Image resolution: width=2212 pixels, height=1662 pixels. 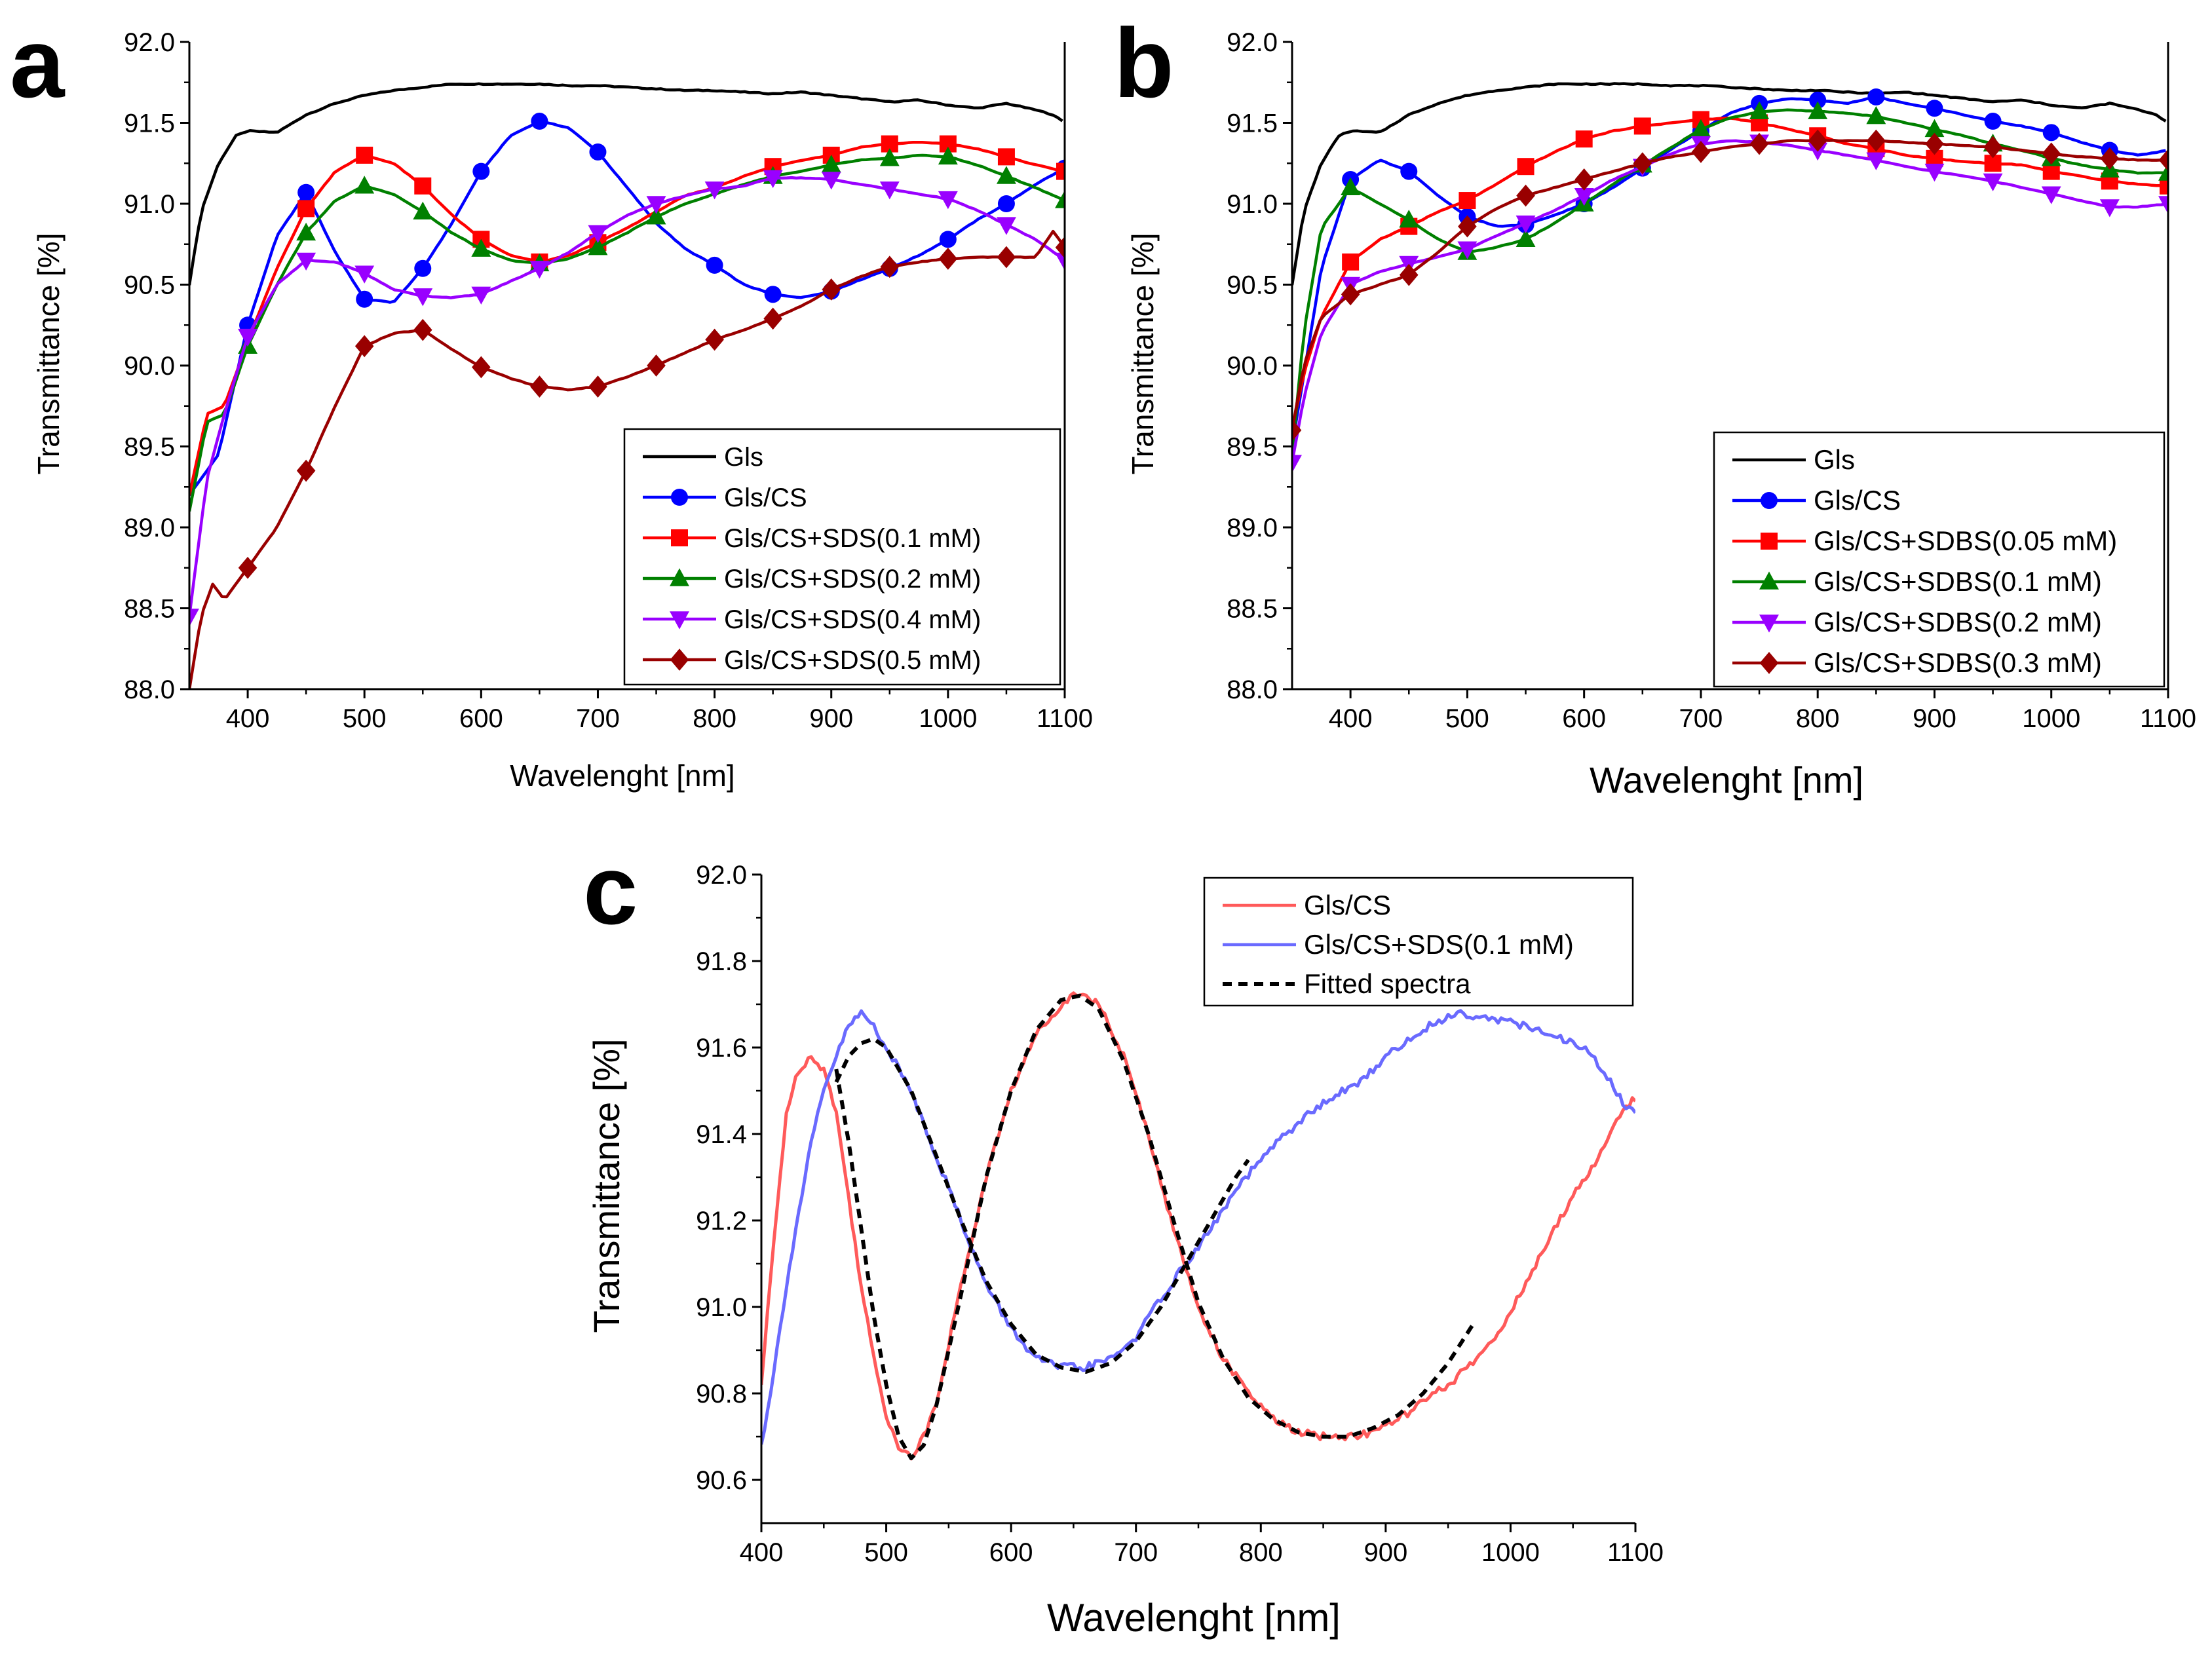 I want to click on legend-item: Fitted spectra, so click(x=1347, y=983).